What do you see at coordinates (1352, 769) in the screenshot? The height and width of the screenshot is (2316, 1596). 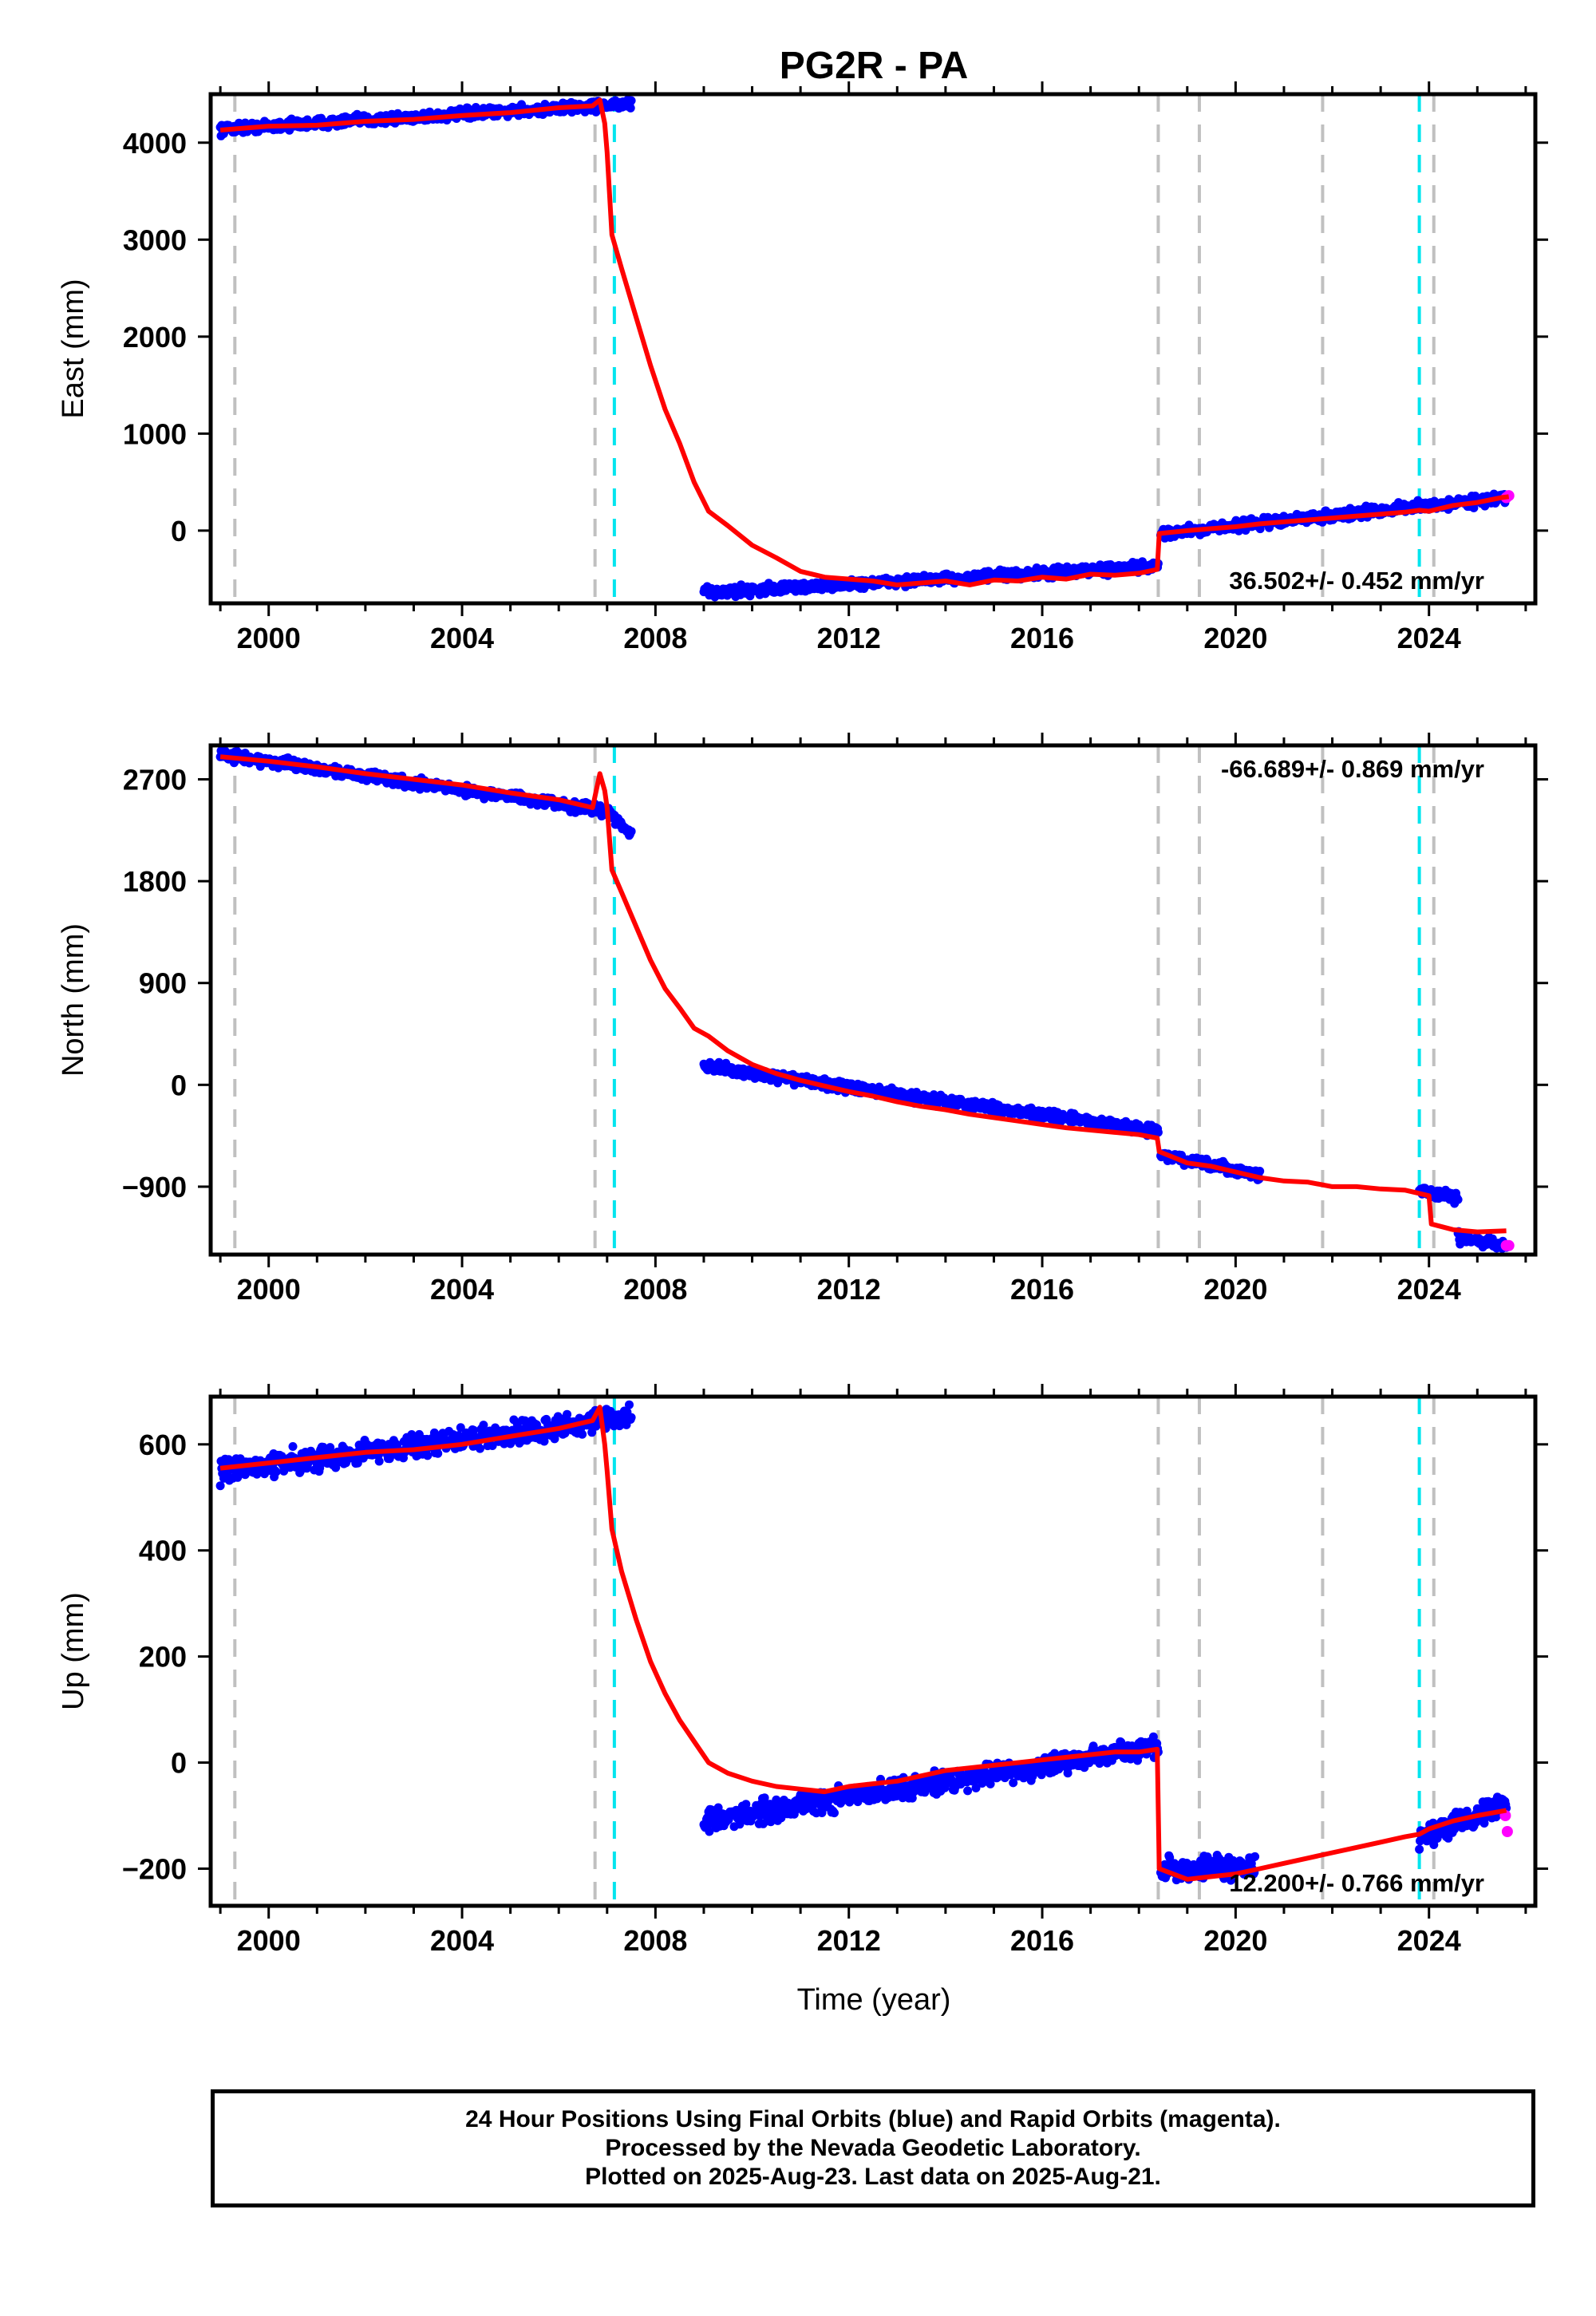 I see `velocity-label-north: -66.689+/- 0.869 mm/yr` at bounding box center [1352, 769].